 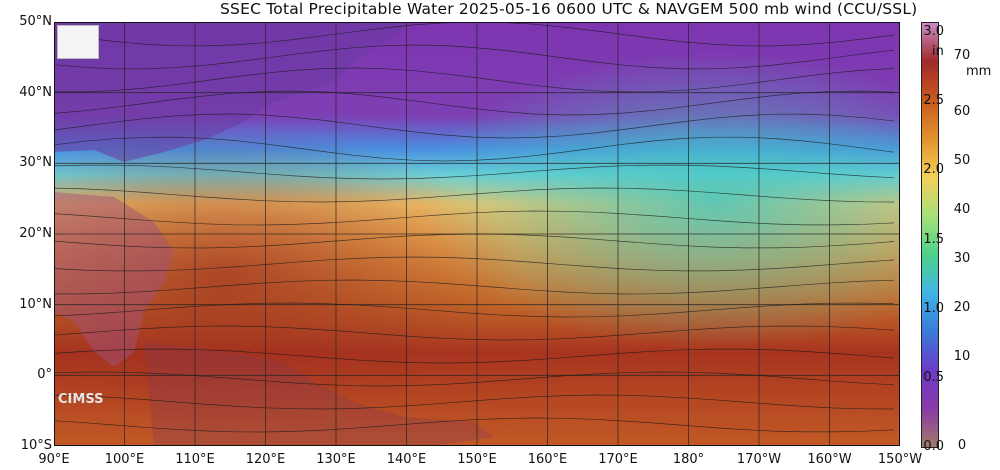 What do you see at coordinates (933, 101) in the screenshot?
I see `colorbar-in-tick: 2.5` at bounding box center [933, 101].